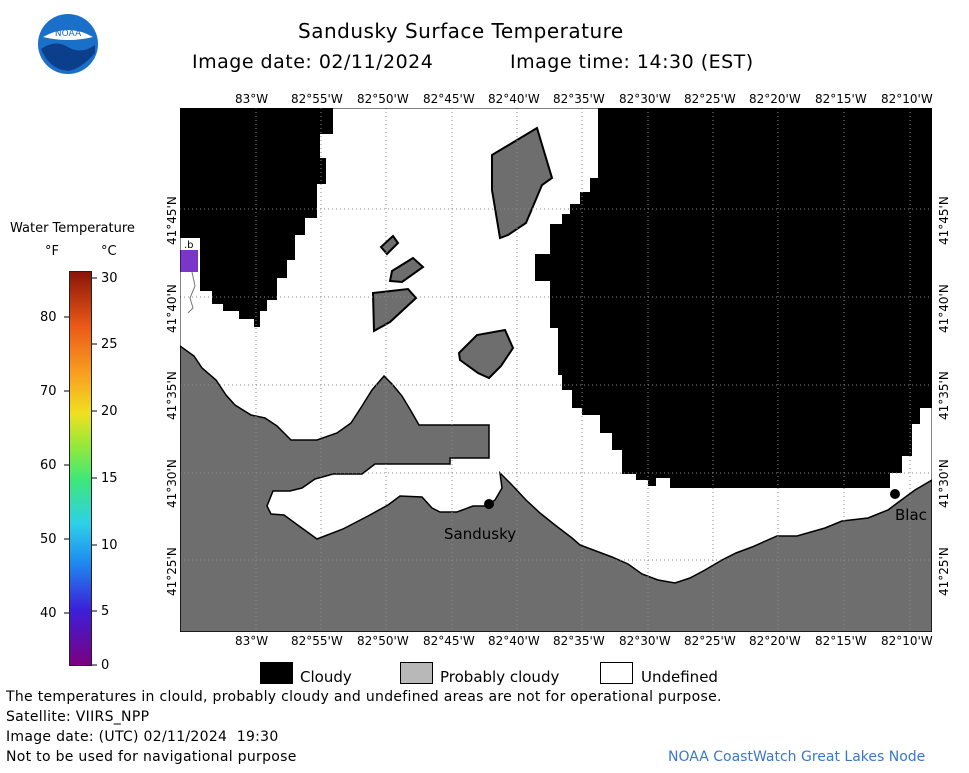  I want to click on place-label-sandusky: Sandusky, so click(480, 534).